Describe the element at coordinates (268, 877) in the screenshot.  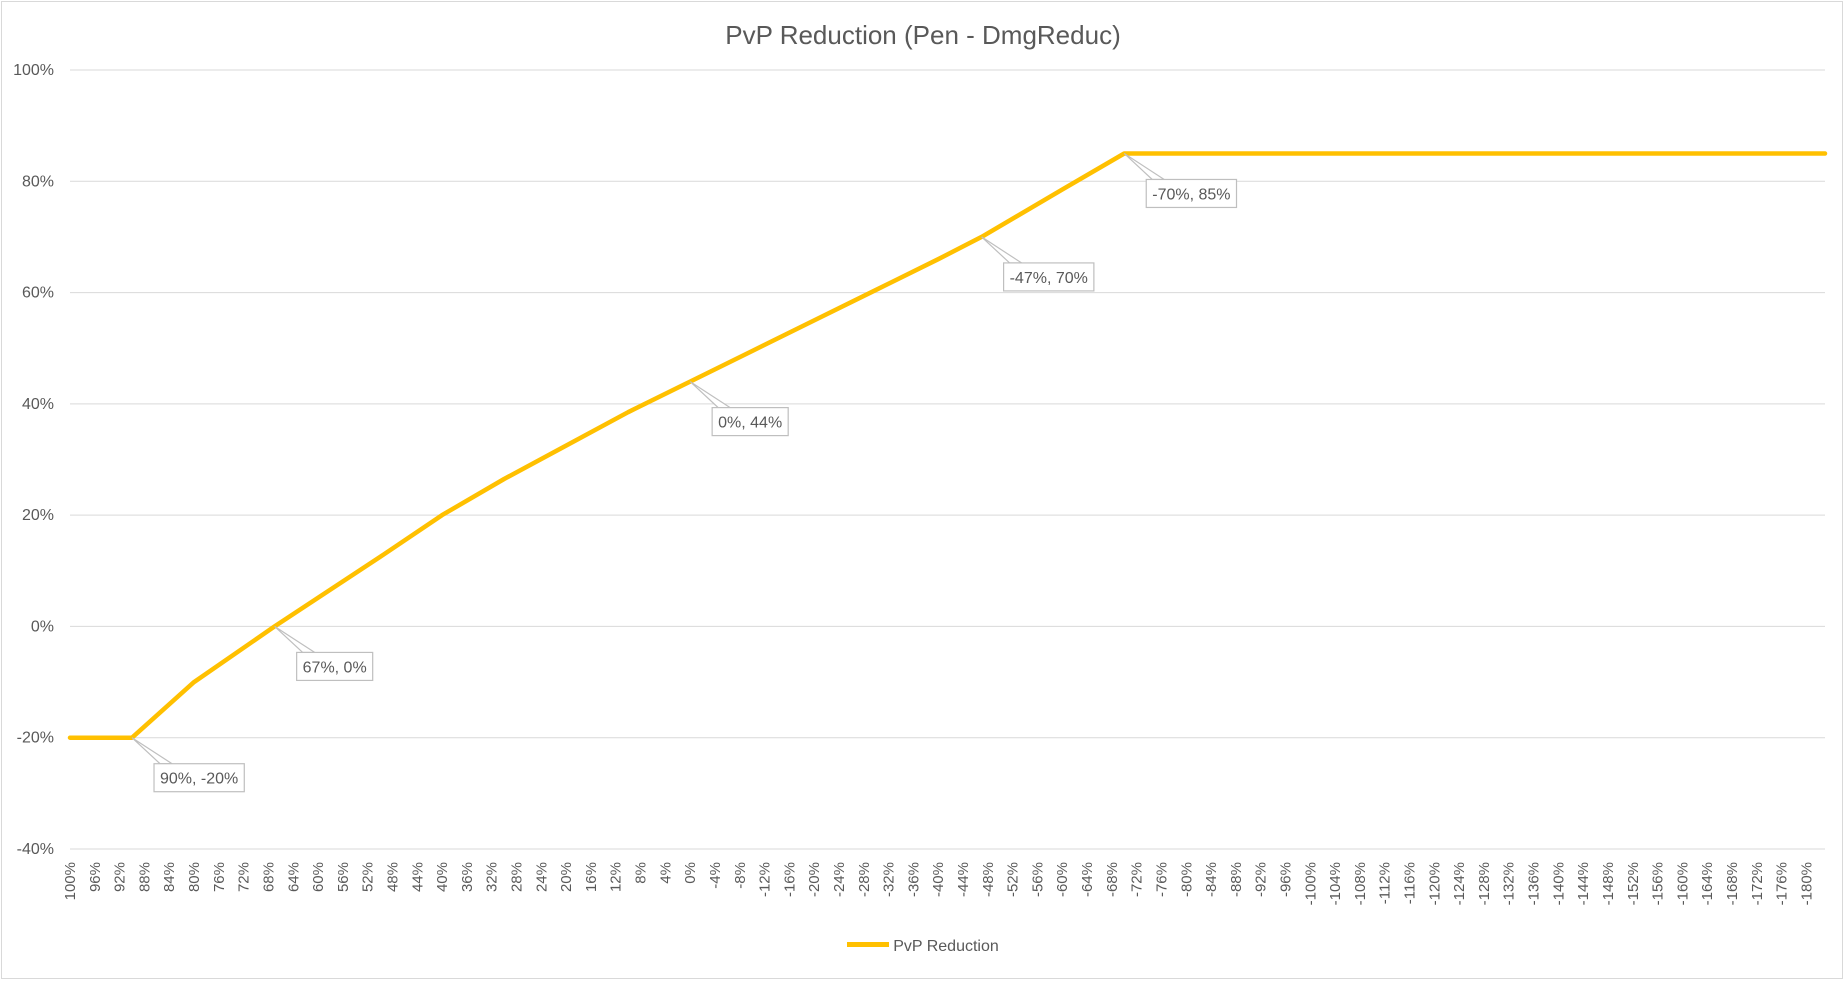
I see `x-tick-label: 68%` at that location.